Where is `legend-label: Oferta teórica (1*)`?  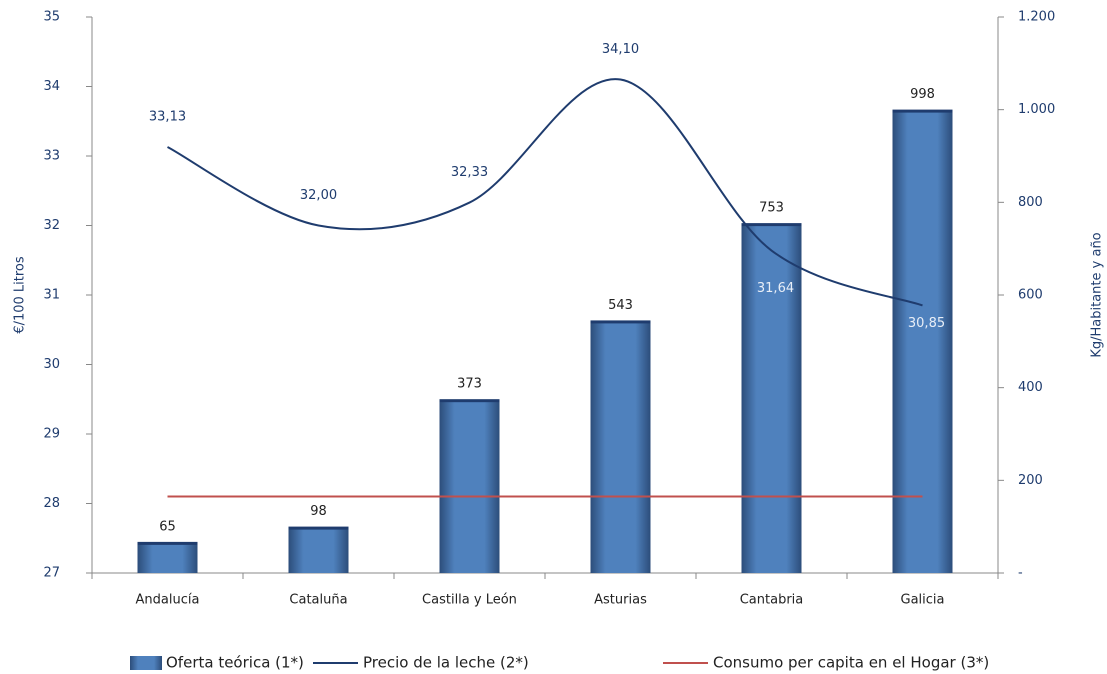 legend-label: Oferta teórica (1*) is located at coordinates (235, 663).